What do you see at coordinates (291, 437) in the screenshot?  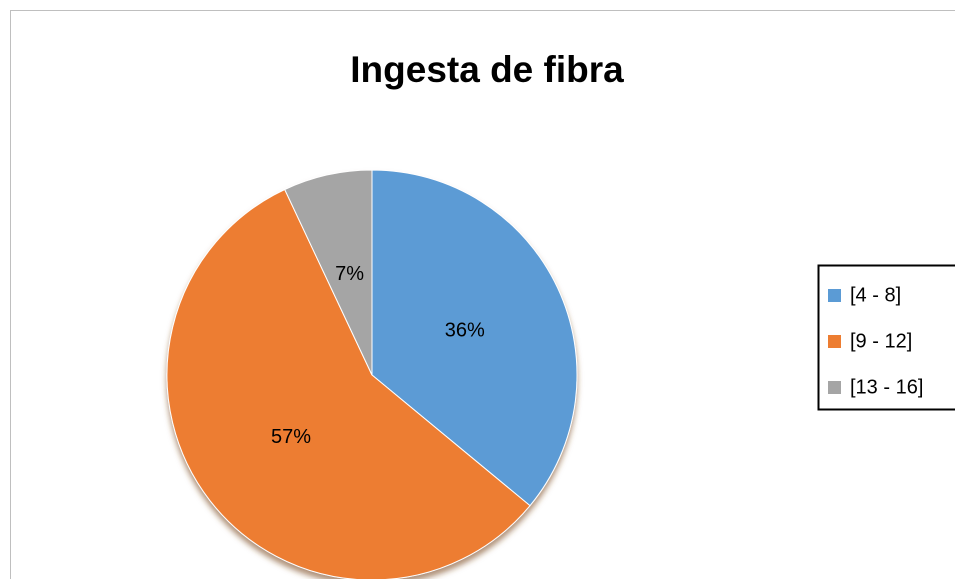 I see `data-label: 57%` at bounding box center [291, 437].